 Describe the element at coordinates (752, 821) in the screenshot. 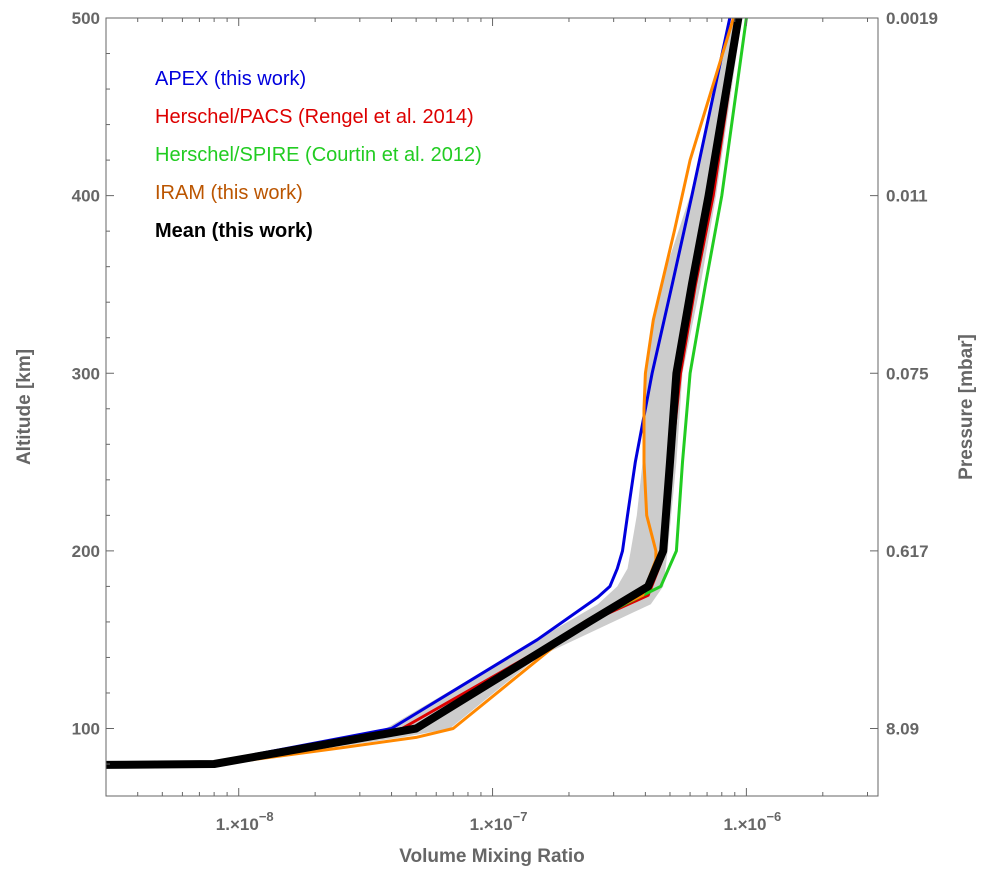

I see `x-tick-label: 1.×10−6` at that location.